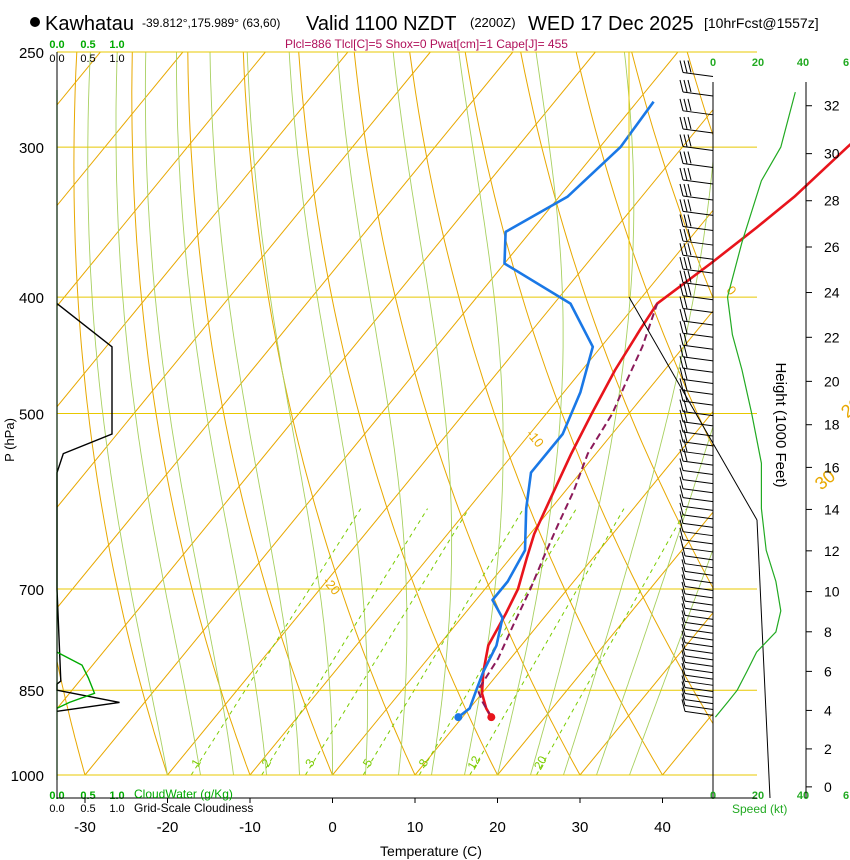 The height and width of the screenshot is (860, 850). I want to click on height-tick-label: 26, so click(832, 247).